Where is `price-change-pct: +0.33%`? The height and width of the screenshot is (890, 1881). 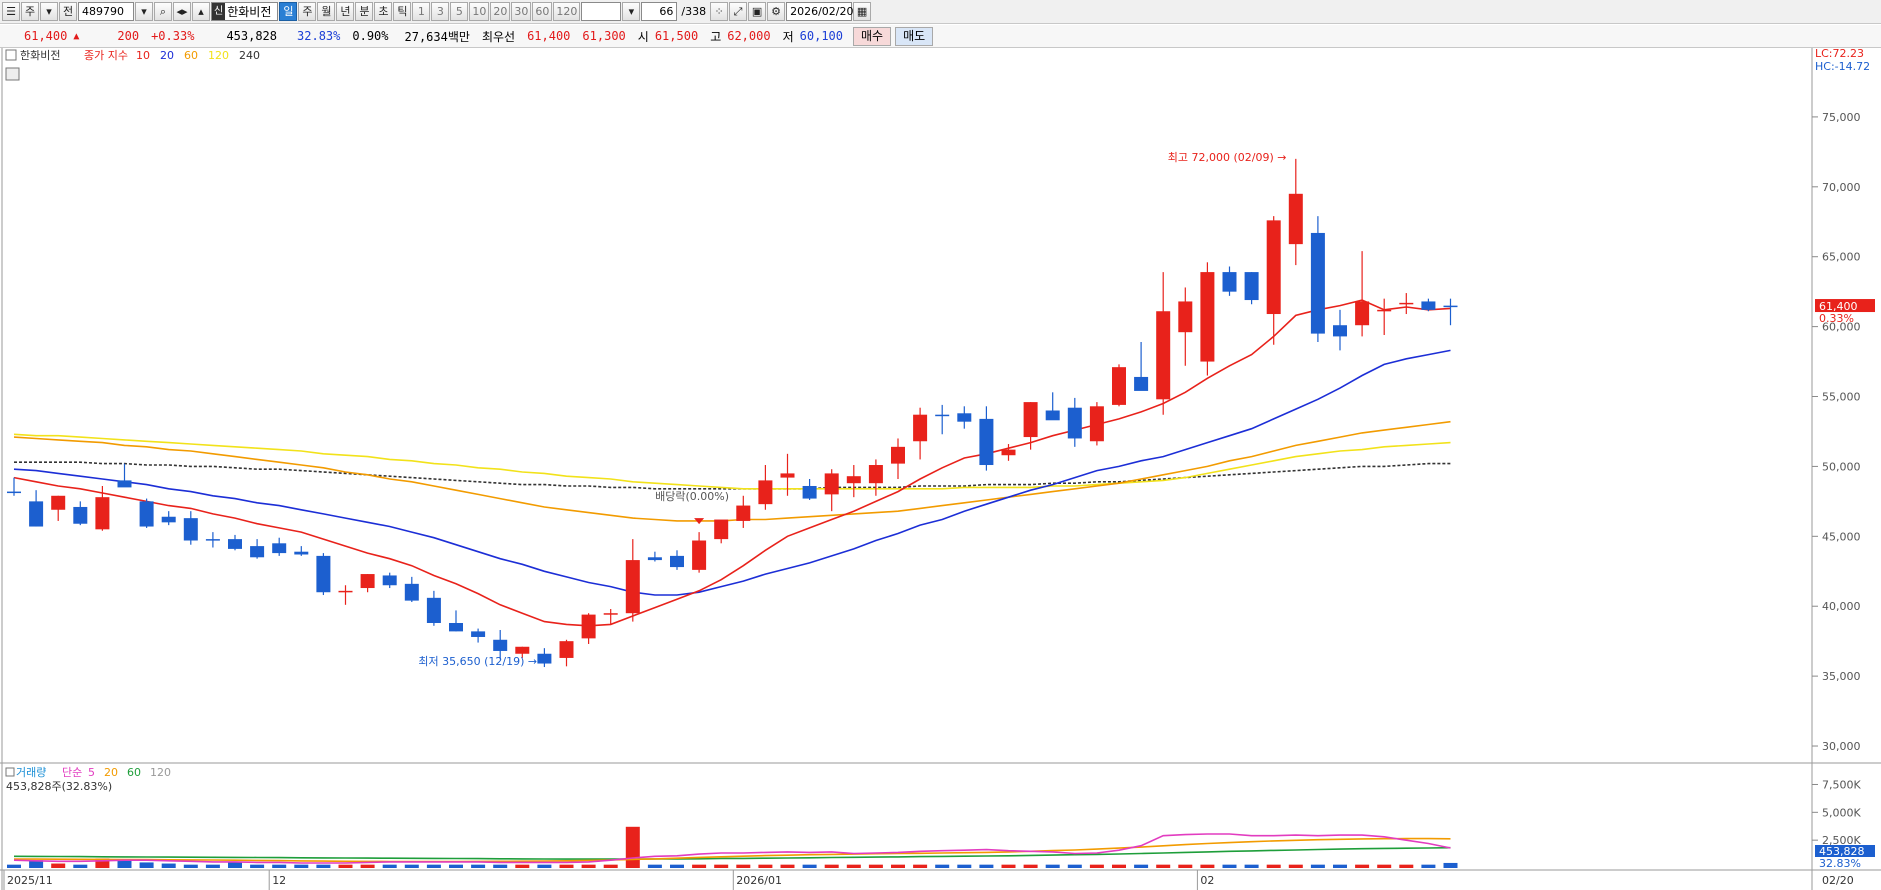 price-change-pct: +0.33% is located at coordinates (173, 36).